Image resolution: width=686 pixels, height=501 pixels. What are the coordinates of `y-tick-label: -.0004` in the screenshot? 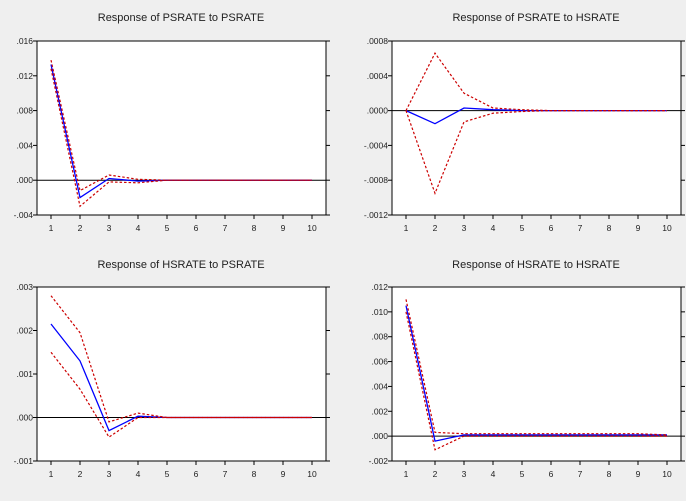 It's located at (376, 145).